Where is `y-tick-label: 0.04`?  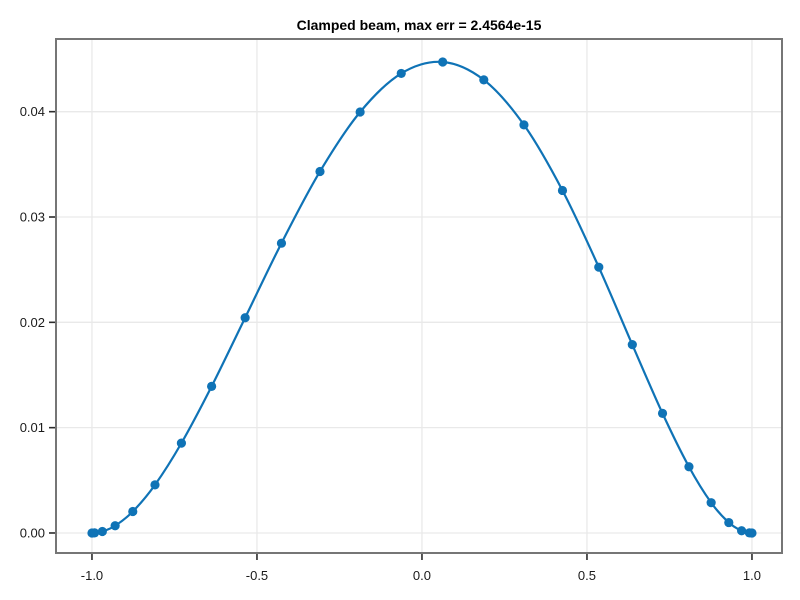 y-tick-label: 0.04 is located at coordinates (32, 111).